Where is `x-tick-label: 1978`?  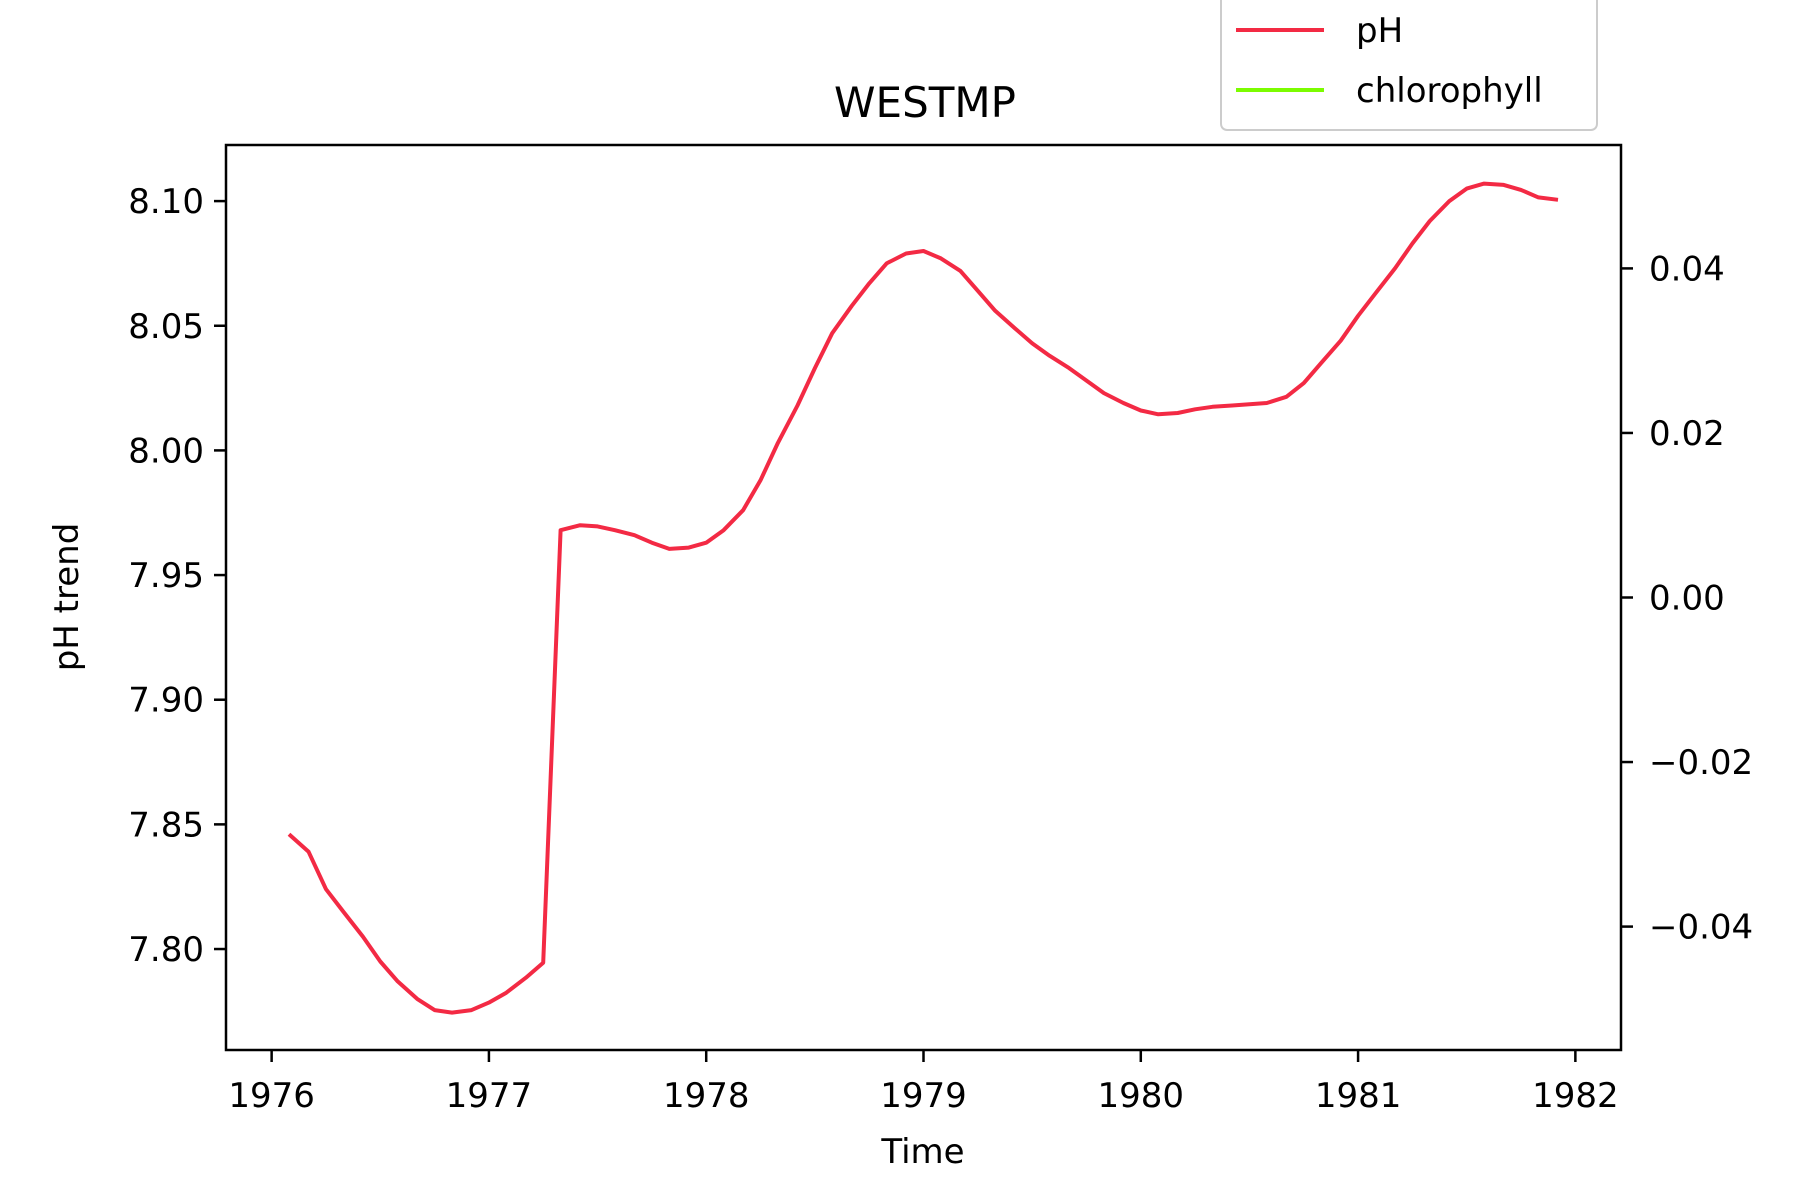
x-tick-label: 1978 is located at coordinates (706, 1096).